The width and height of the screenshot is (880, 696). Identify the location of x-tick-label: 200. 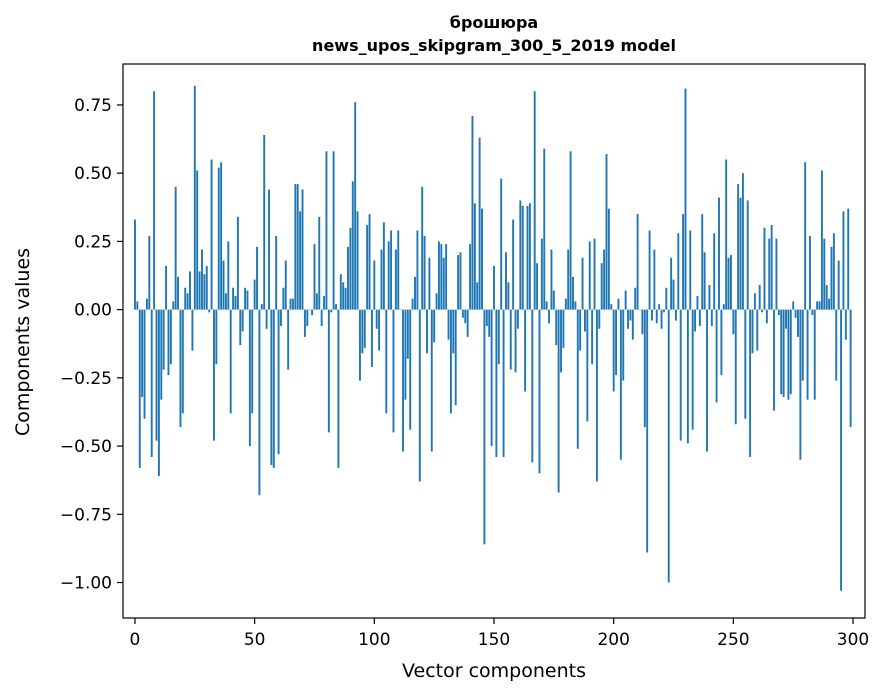
(613, 640).